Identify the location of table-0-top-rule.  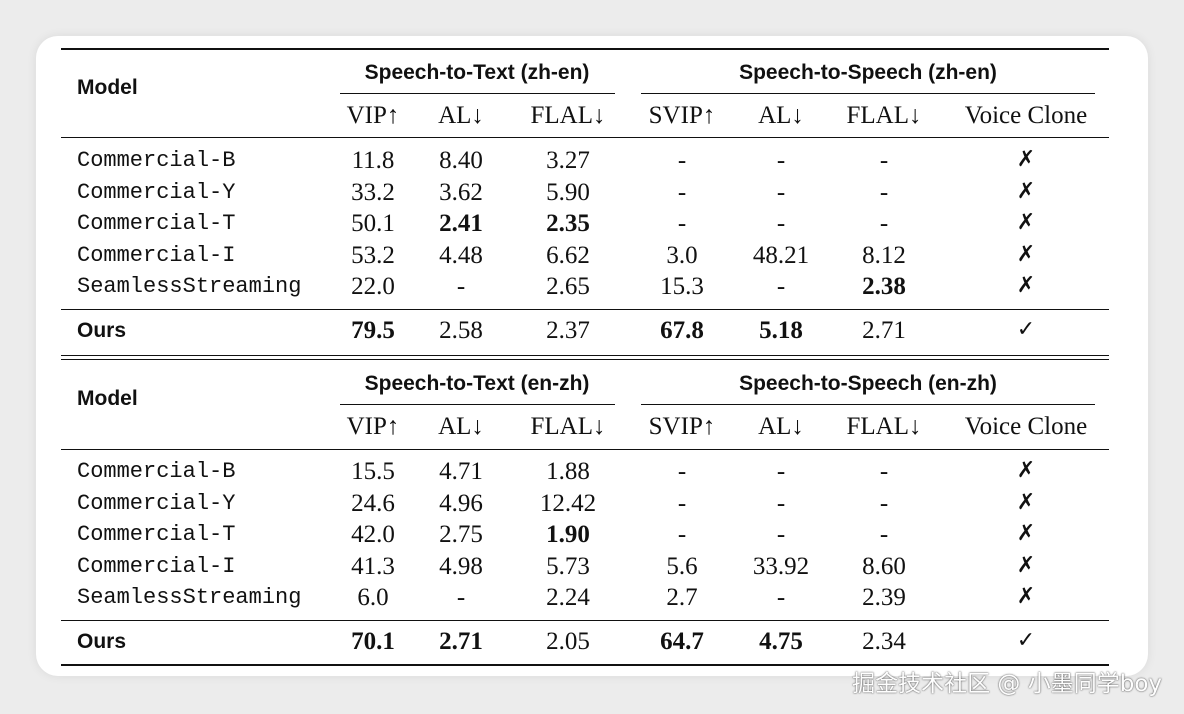
(585, 49).